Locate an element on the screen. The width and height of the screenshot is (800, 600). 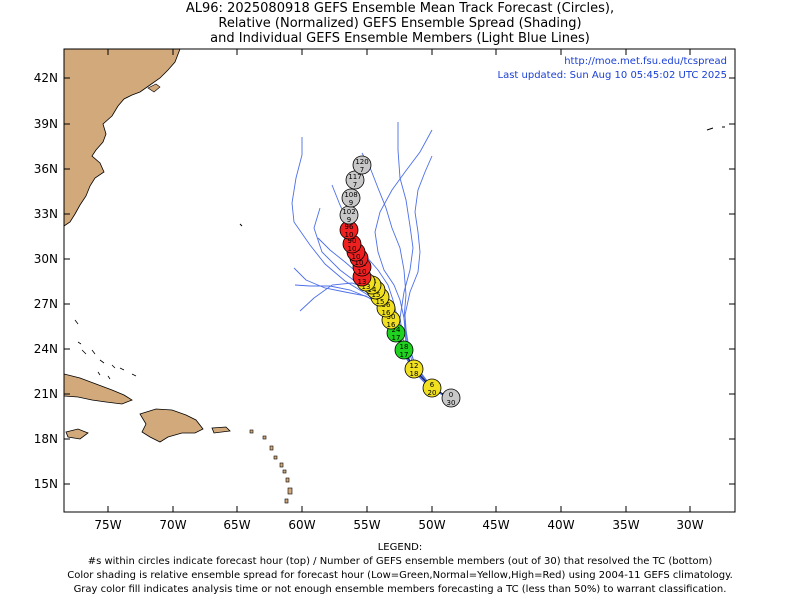
track-point-hour: 12 is located at coordinates (414, 366).